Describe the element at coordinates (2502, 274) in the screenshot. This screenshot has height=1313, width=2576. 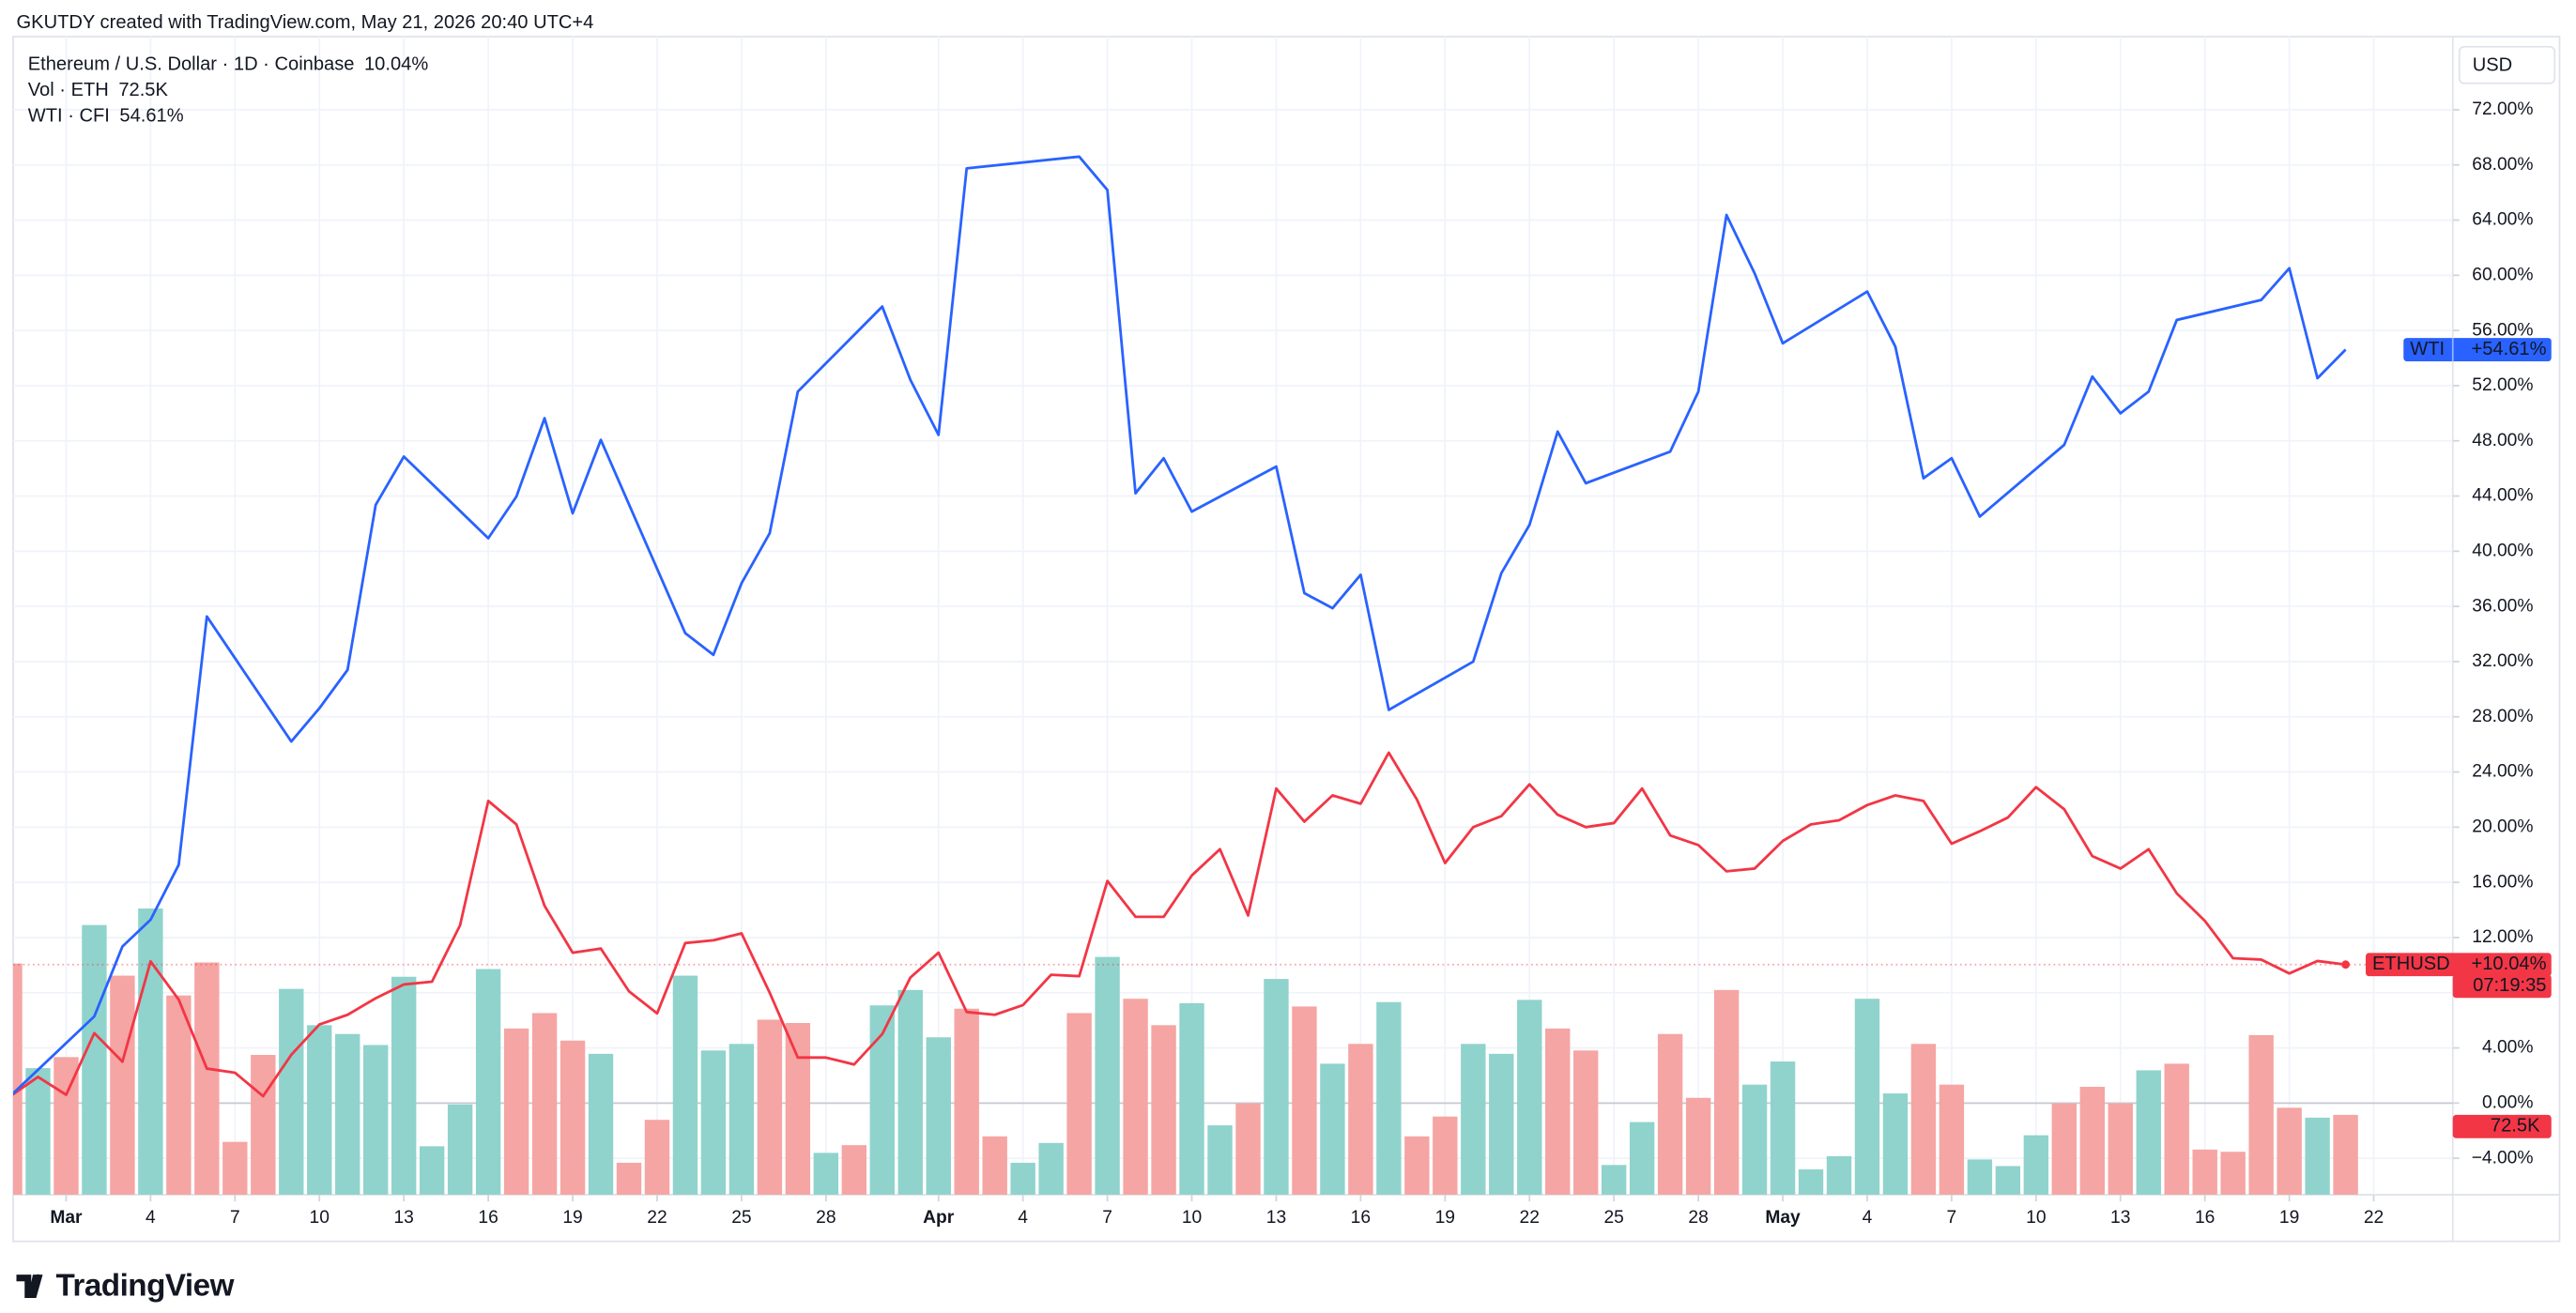
I see `y-tick-label: 60.00%` at that location.